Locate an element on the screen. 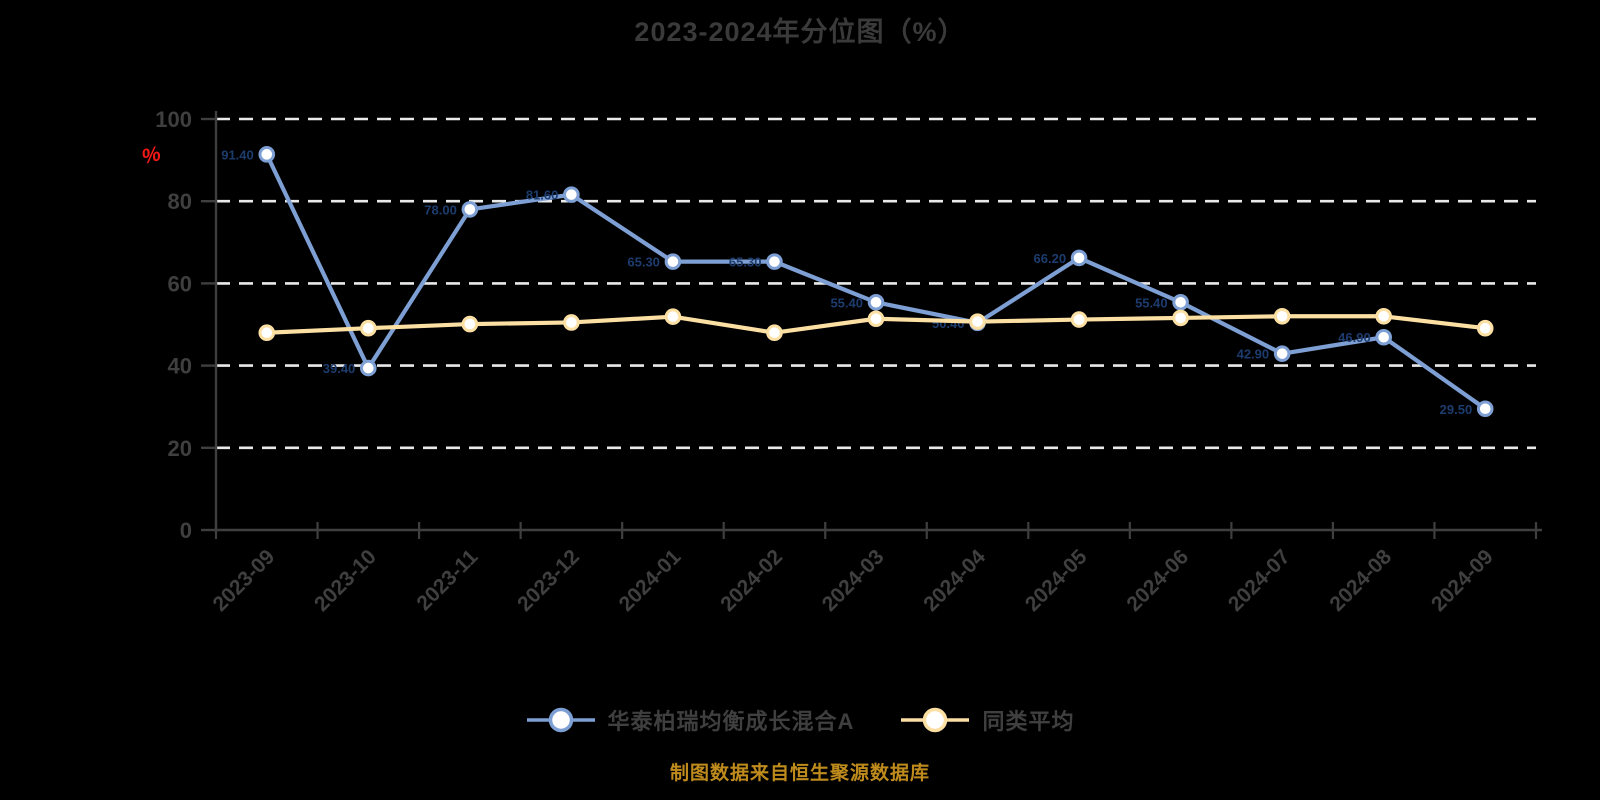 This screenshot has width=1600, height=800. y-tick-label-0: 0 is located at coordinates (186, 530).